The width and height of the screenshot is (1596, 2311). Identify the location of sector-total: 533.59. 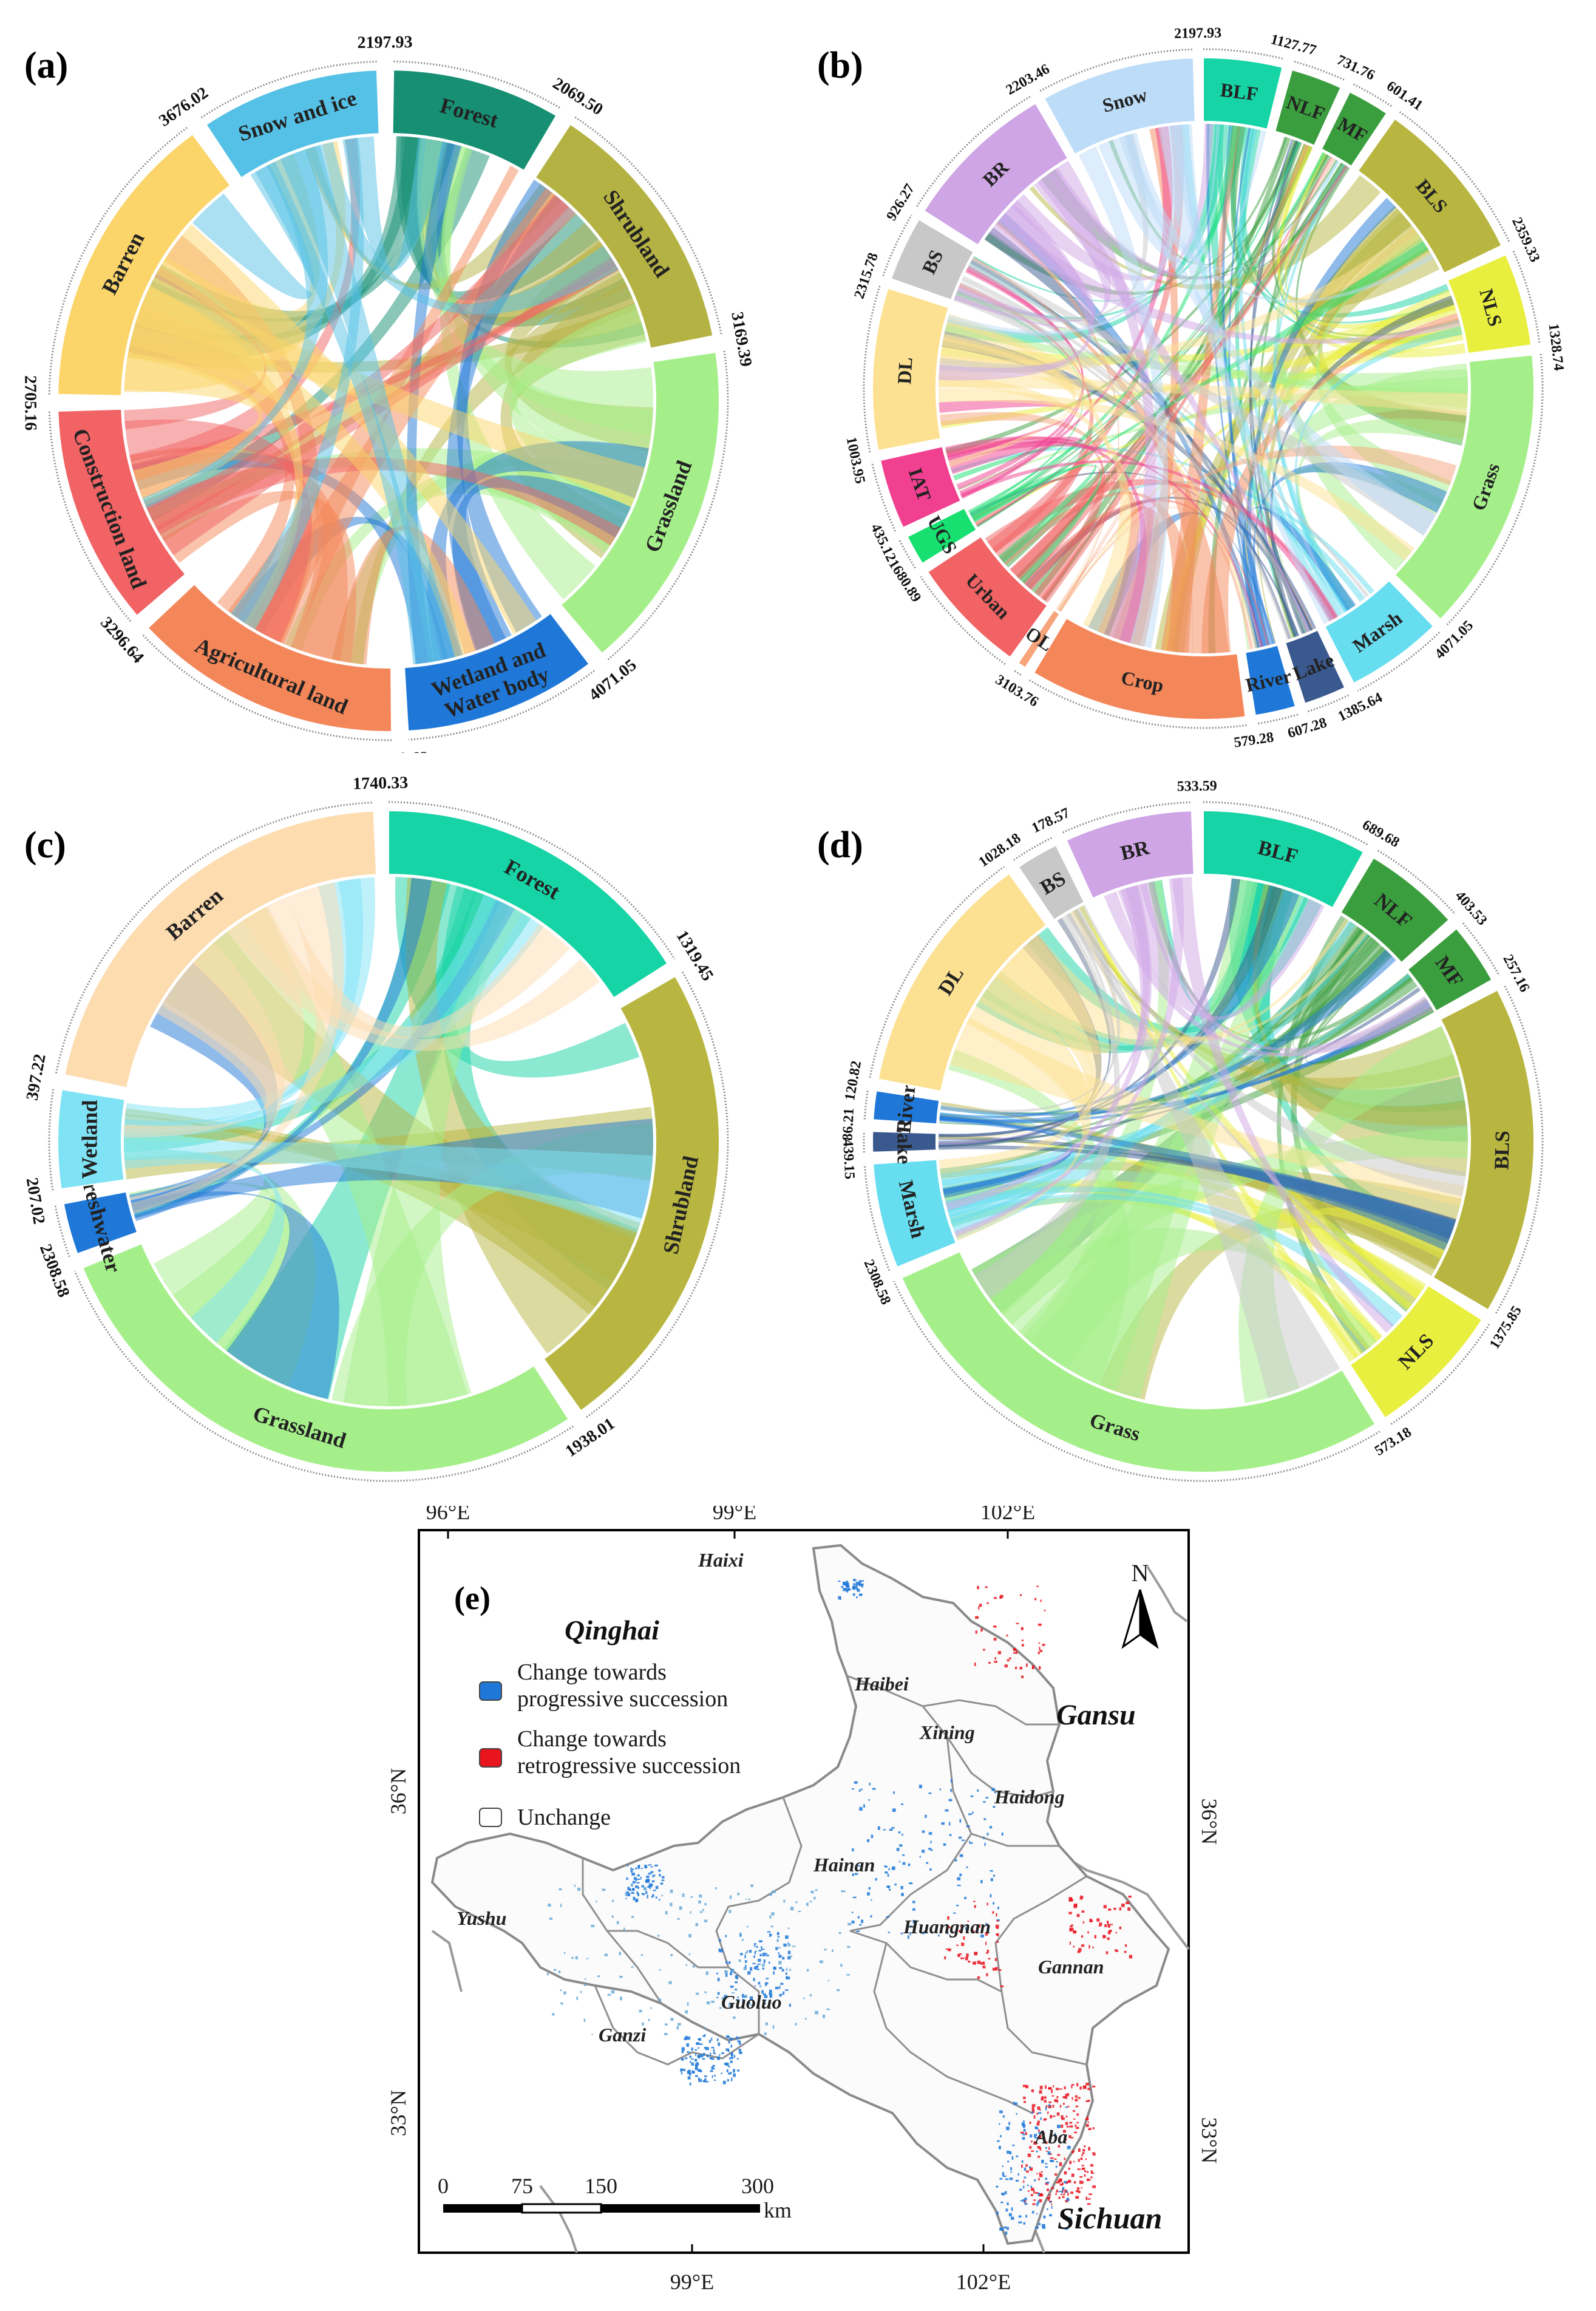
(1197, 786).